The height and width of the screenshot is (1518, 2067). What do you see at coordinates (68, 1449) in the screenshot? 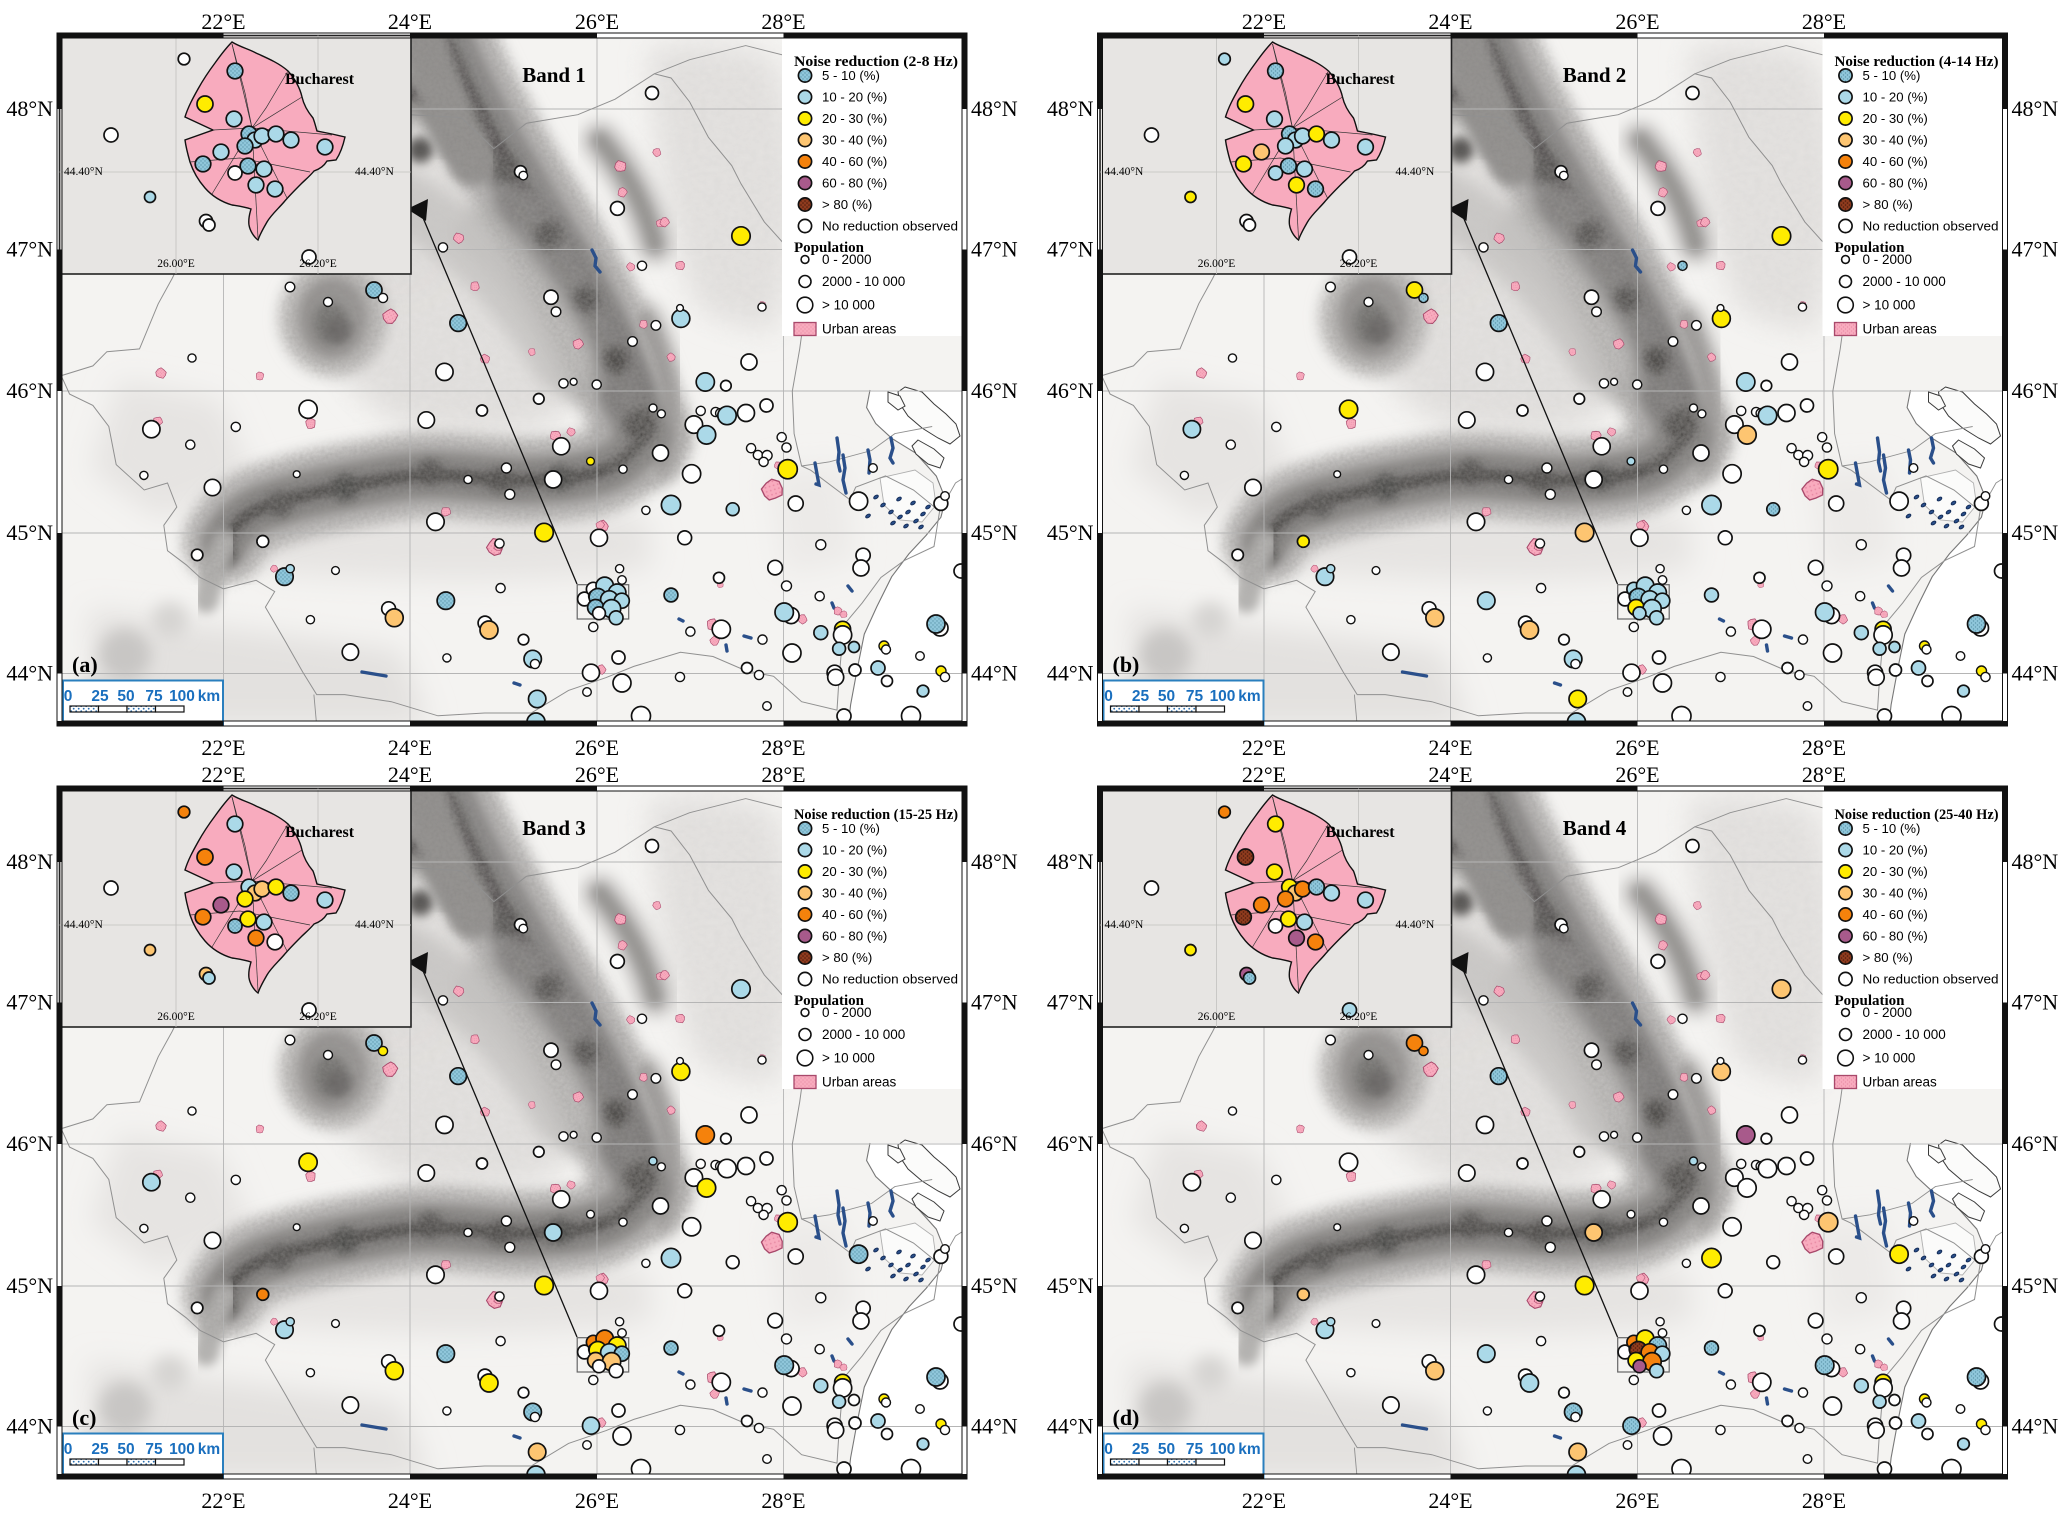
I see `svg-text: 0` at bounding box center [68, 1449].